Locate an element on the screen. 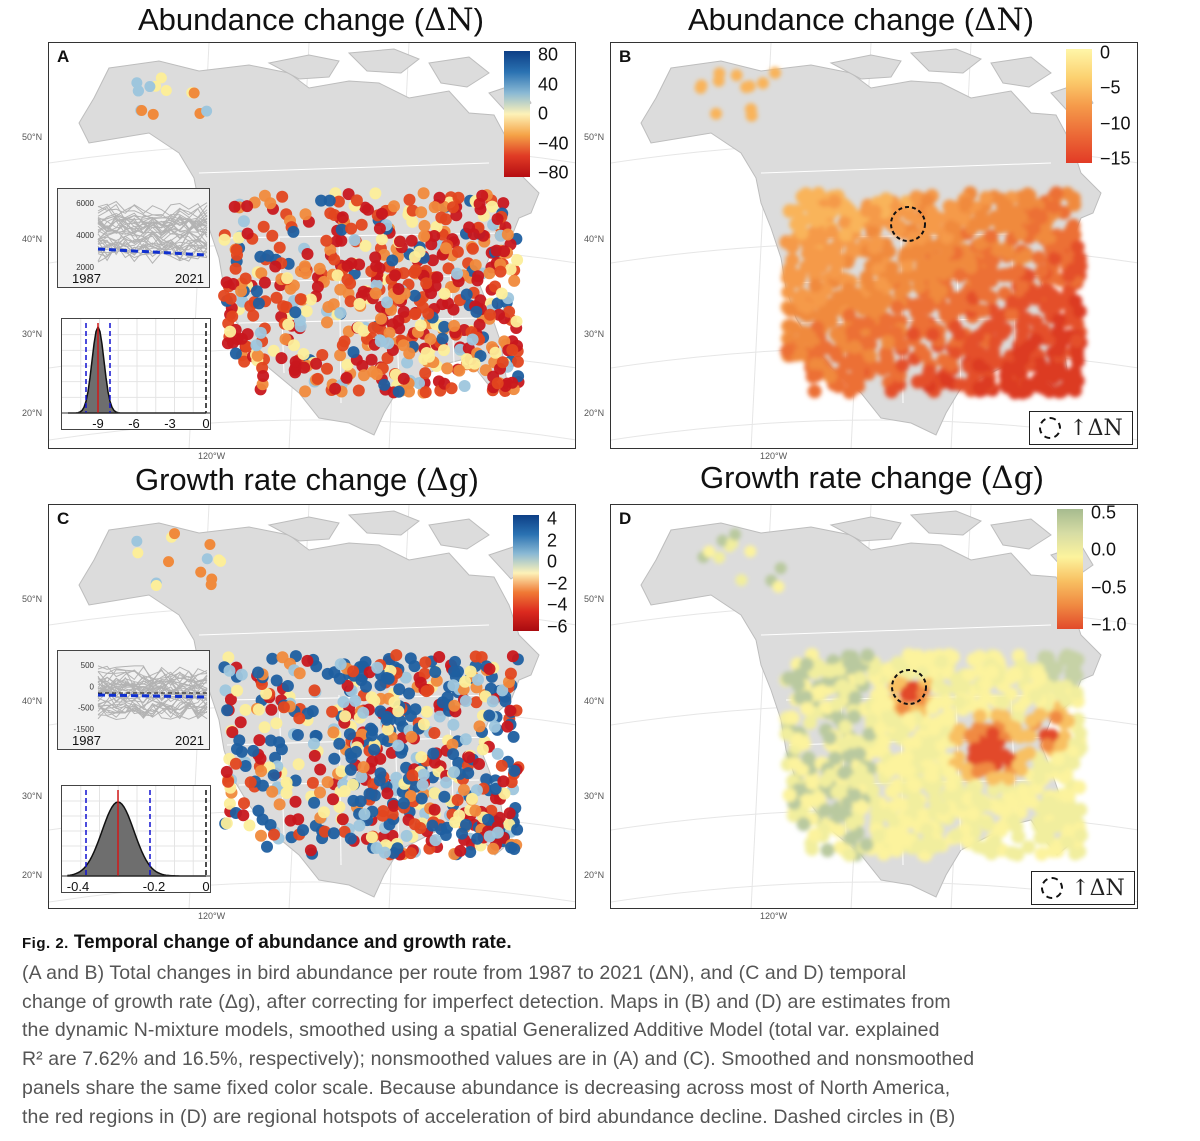  colorbar-tick-label: −2 is located at coordinates (557, 583).